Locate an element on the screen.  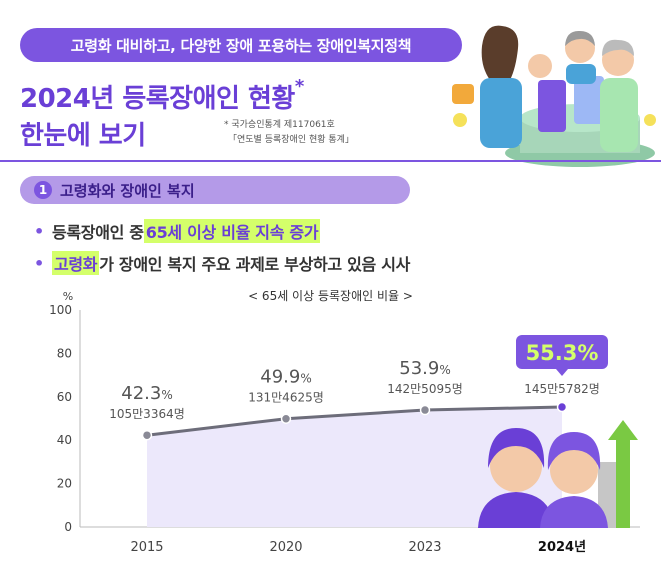
y-tick-label: 60 is located at coordinates (64, 397).